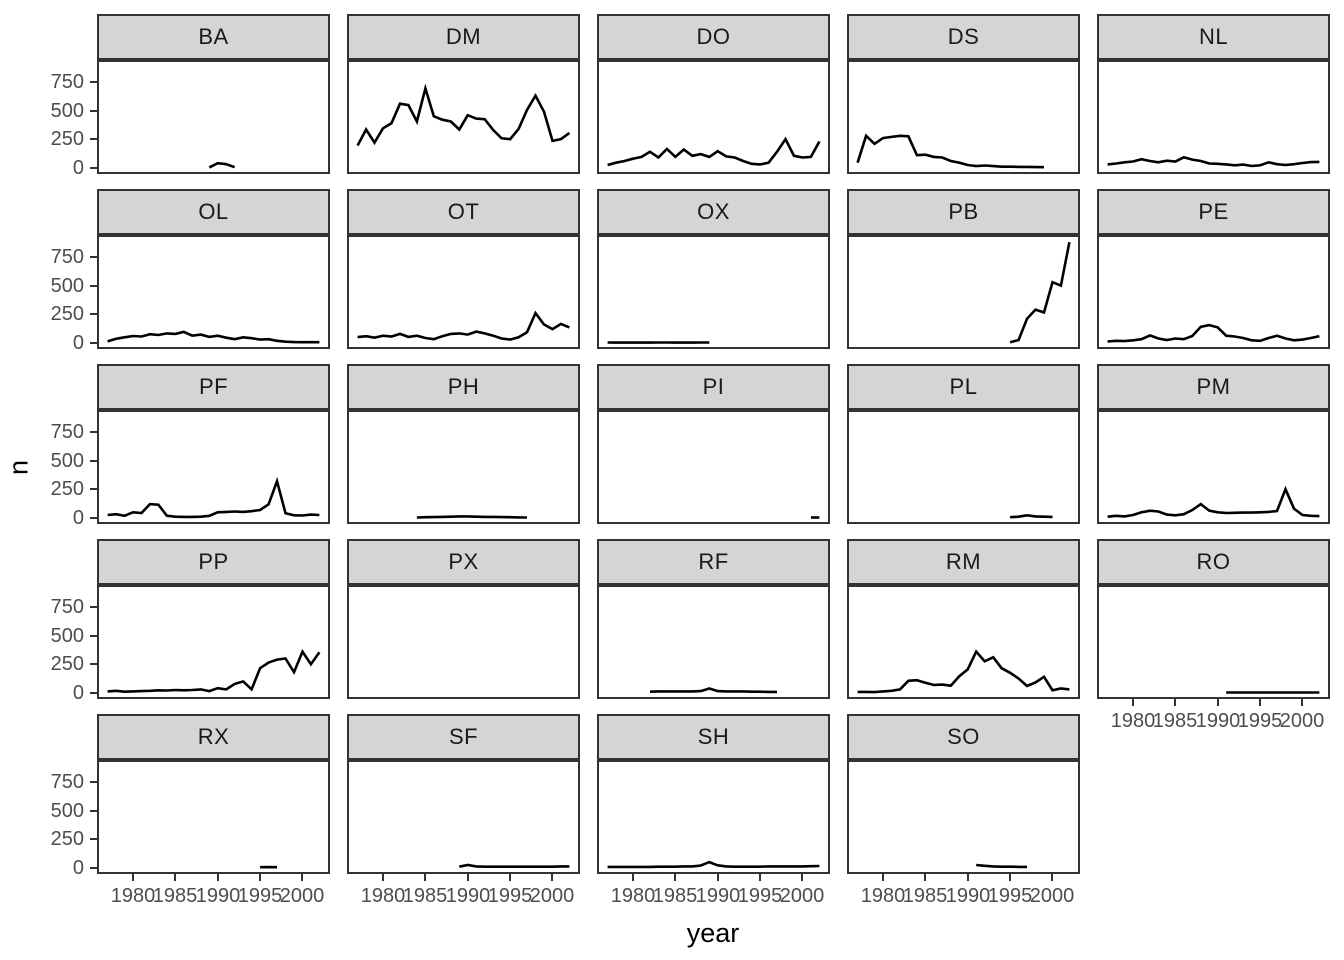  I want to click on facet-strip-OL: OL, so click(213, 212).